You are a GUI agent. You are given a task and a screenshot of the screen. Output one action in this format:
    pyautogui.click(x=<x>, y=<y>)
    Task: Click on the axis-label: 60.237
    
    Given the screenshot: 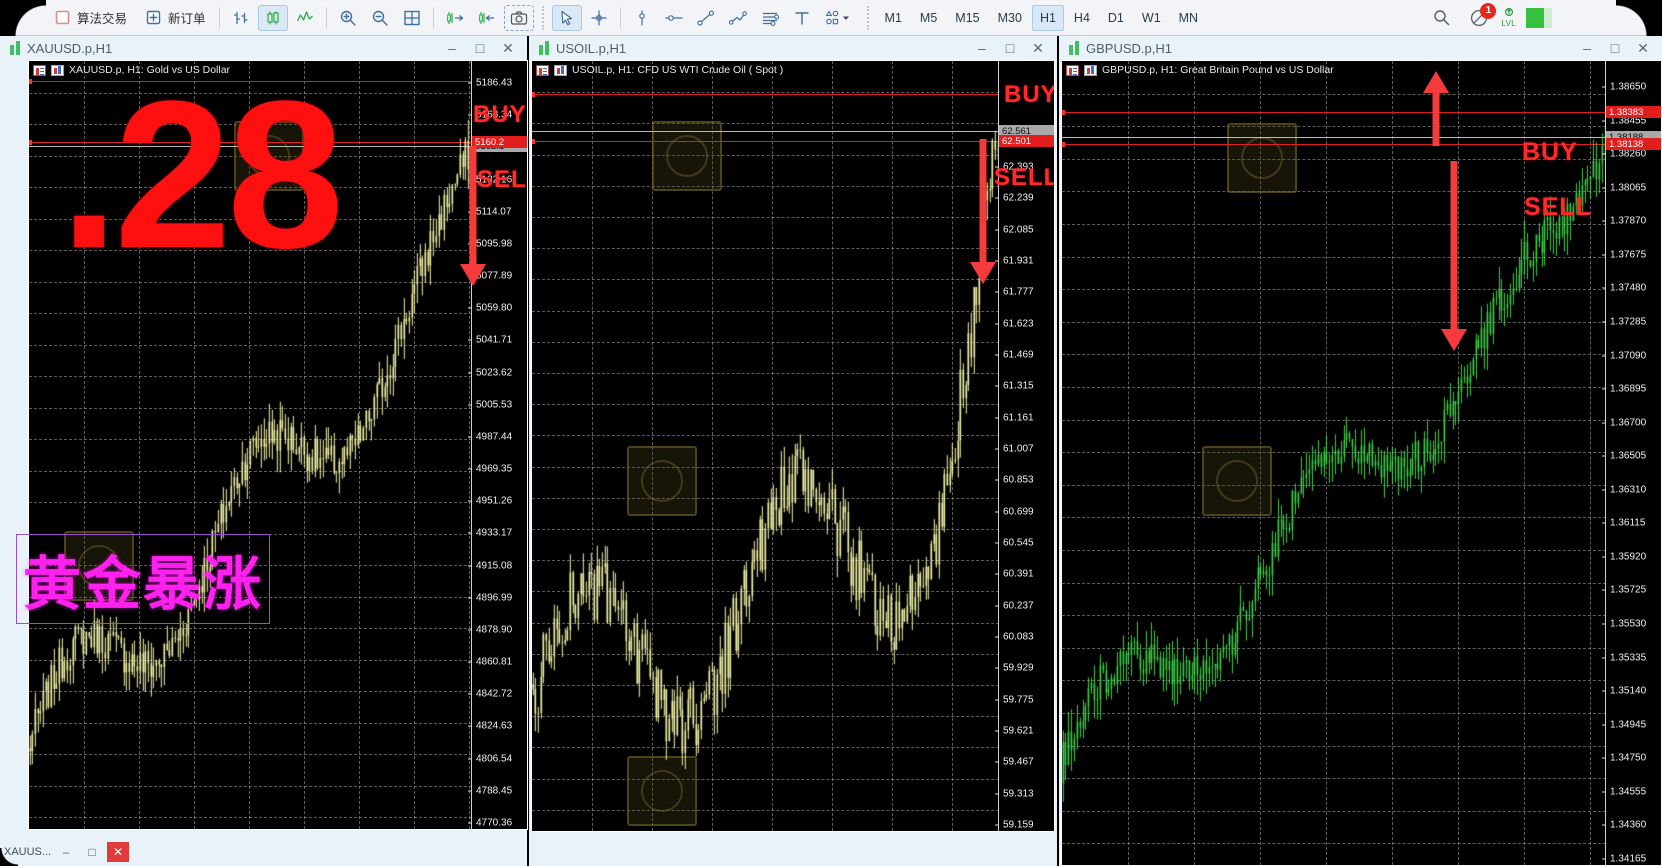 What is the action you would take?
    pyautogui.click(x=1018, y=606)
    